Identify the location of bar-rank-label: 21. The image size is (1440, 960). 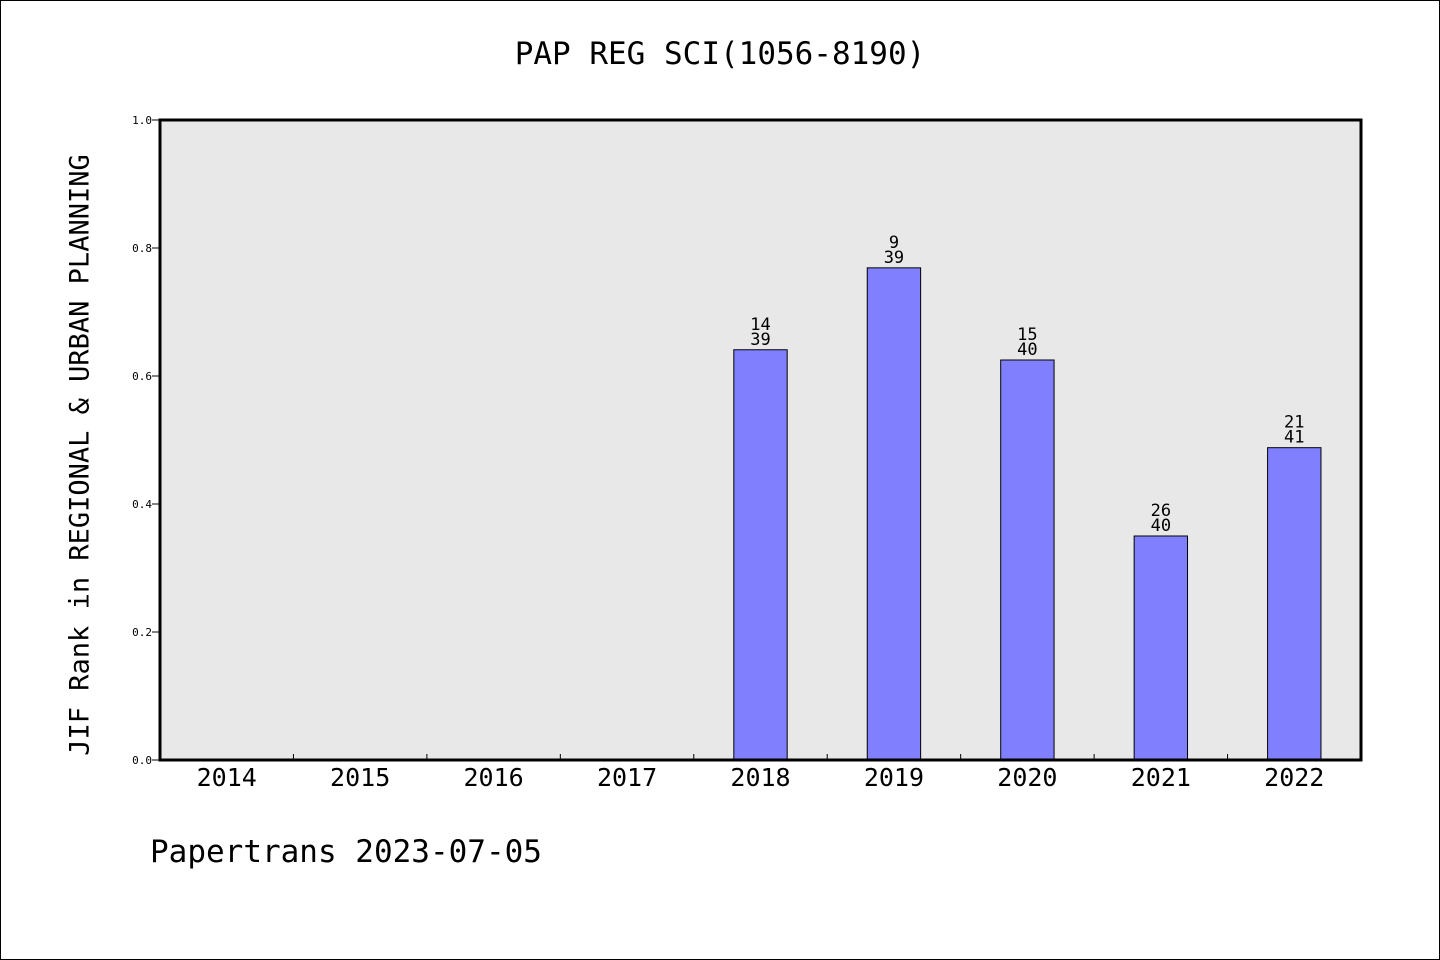
(1294, 423).